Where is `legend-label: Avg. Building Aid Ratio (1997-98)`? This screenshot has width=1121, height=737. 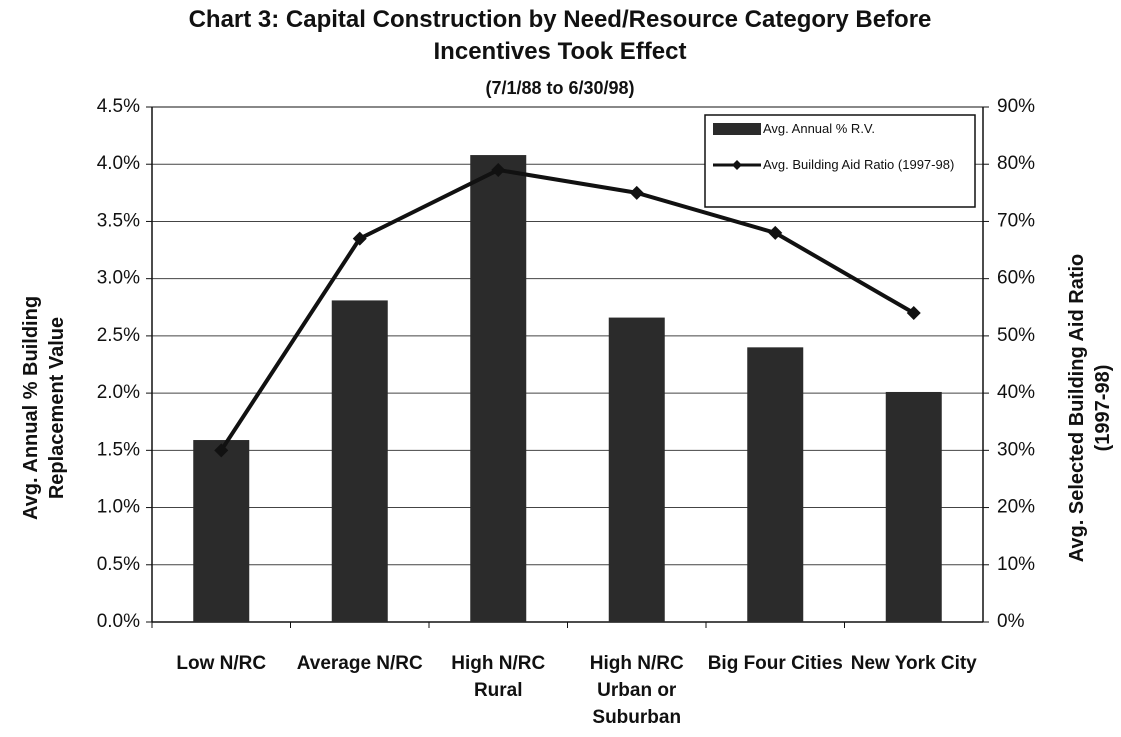 legend-label: Avg. Building Aid Ratio (1997-98) is located at coordinates (859, 164).